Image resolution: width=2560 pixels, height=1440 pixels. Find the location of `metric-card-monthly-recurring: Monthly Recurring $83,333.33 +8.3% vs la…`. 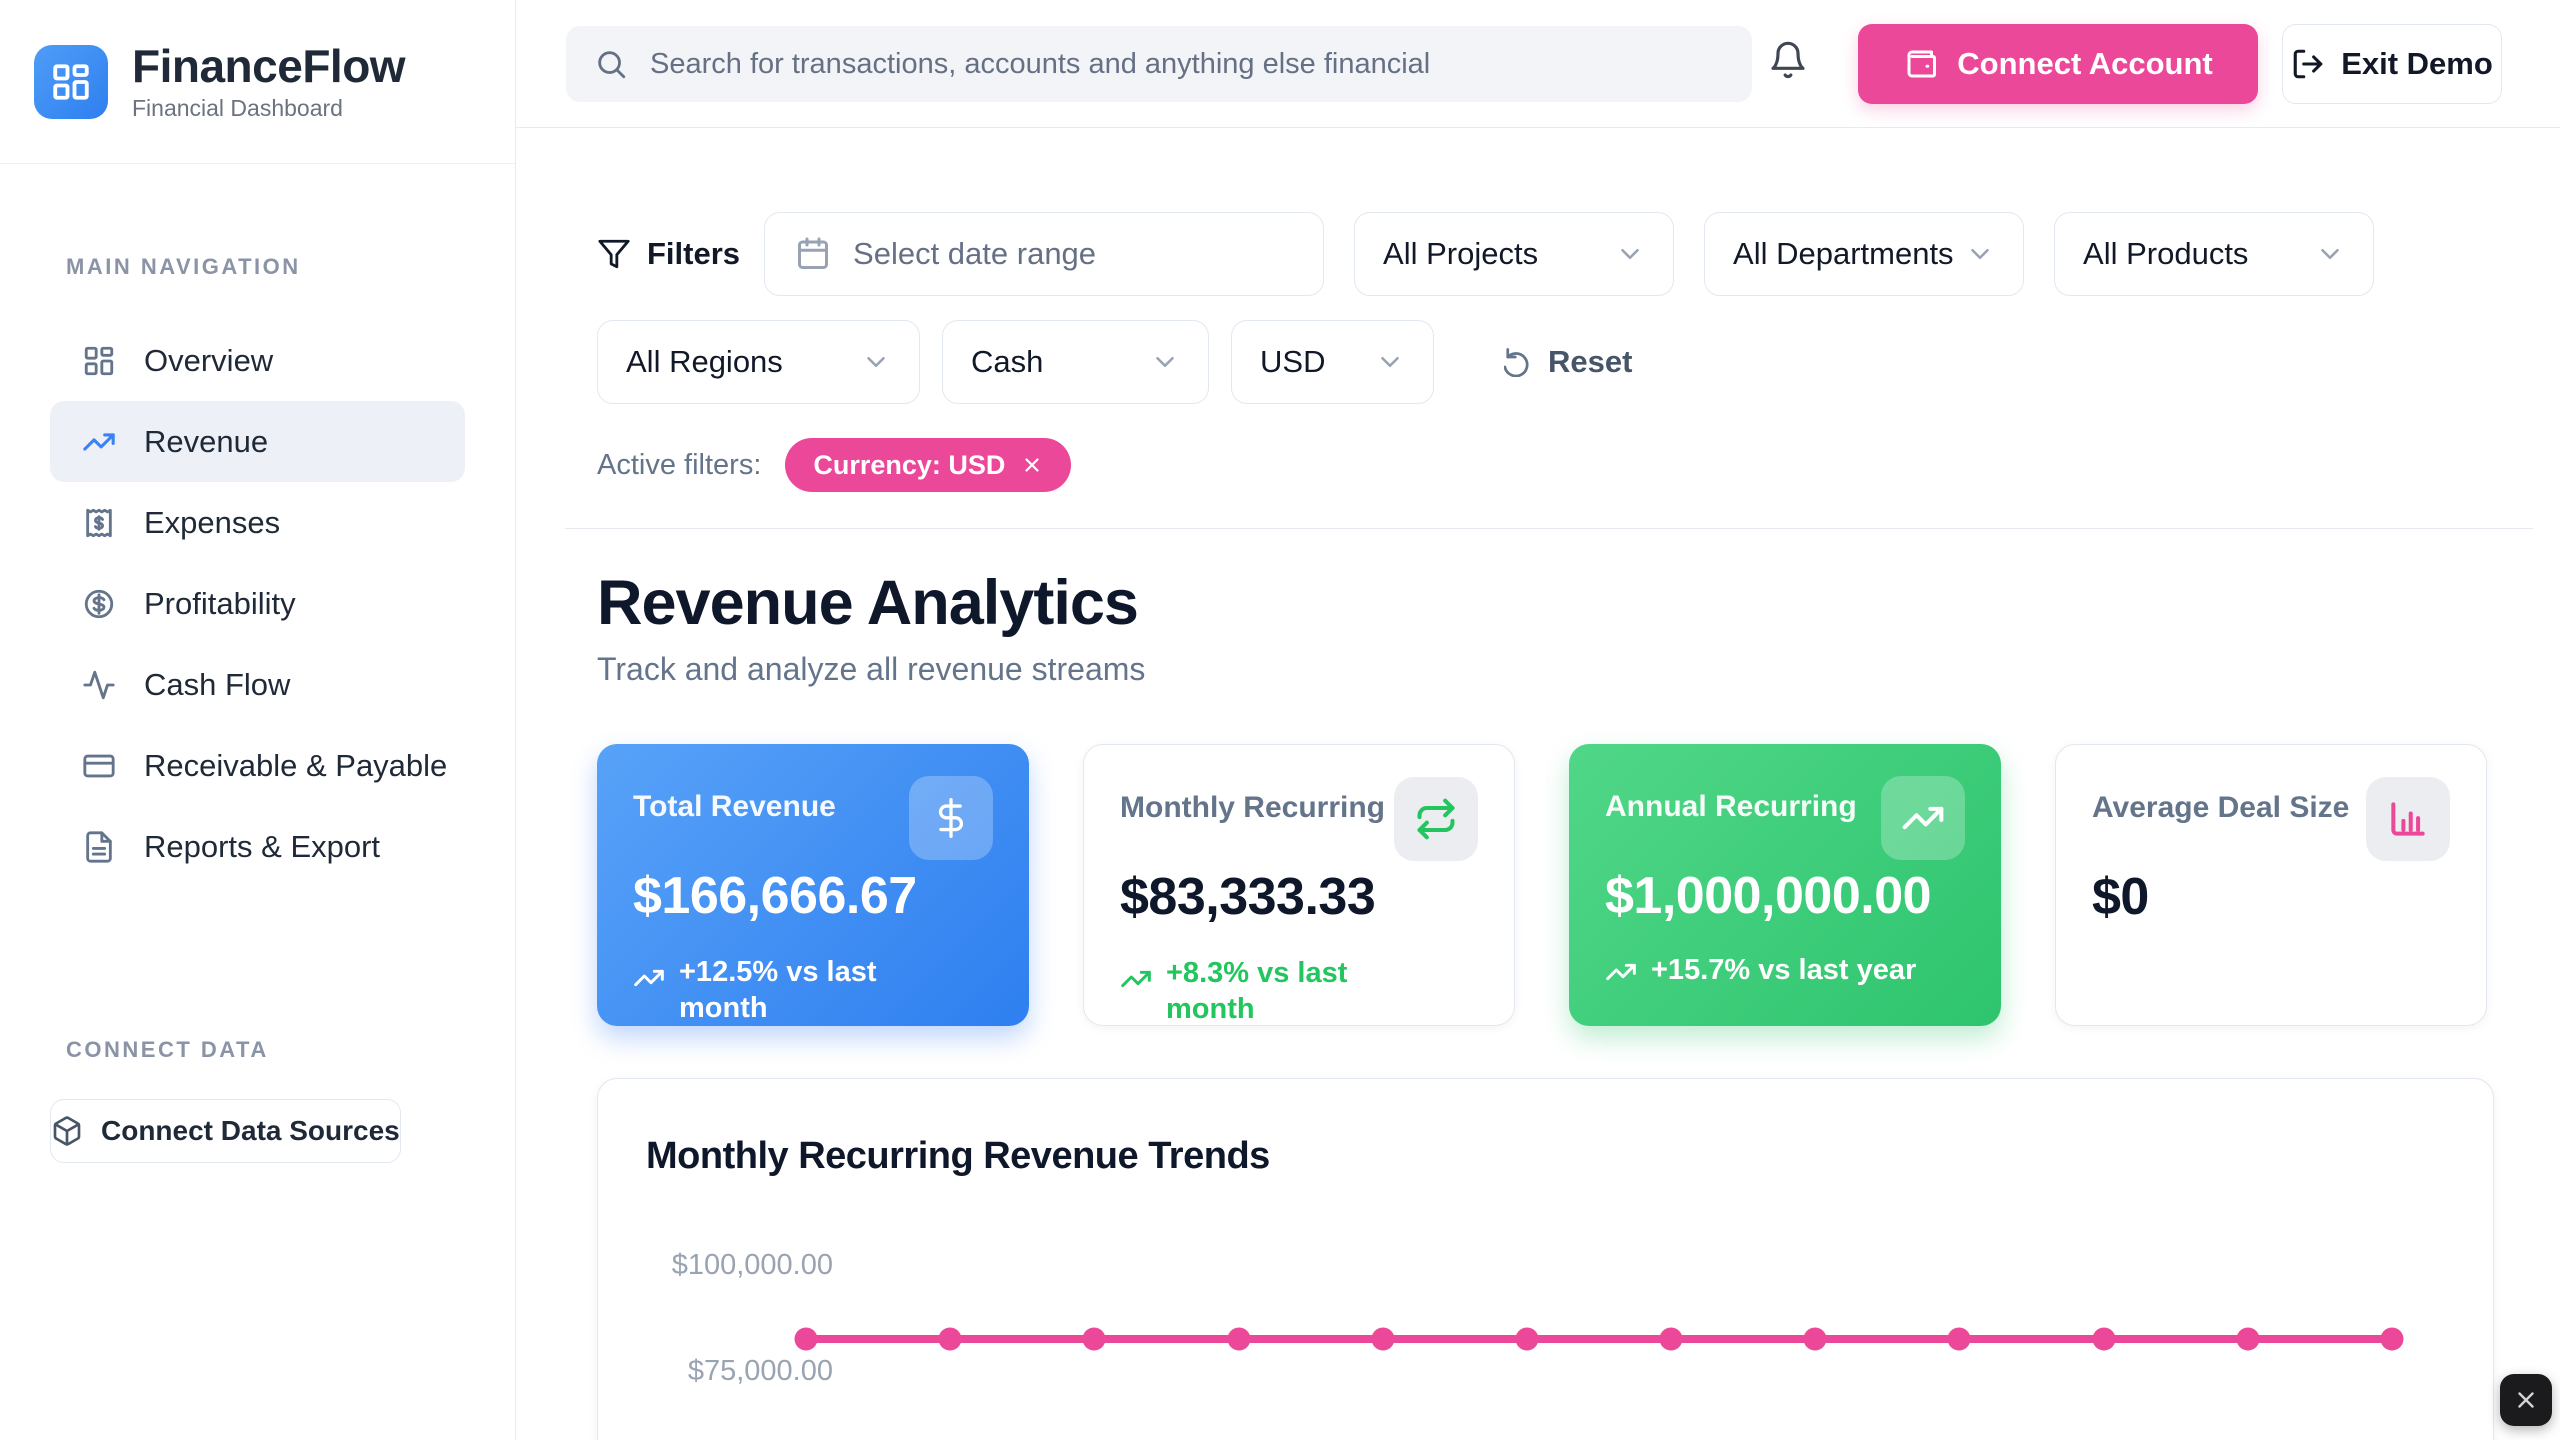

metric-card-monthly-recurring: Monthly Recurring $83,333.33 +8.3% vs la… is located at coordinates (1299, 885).